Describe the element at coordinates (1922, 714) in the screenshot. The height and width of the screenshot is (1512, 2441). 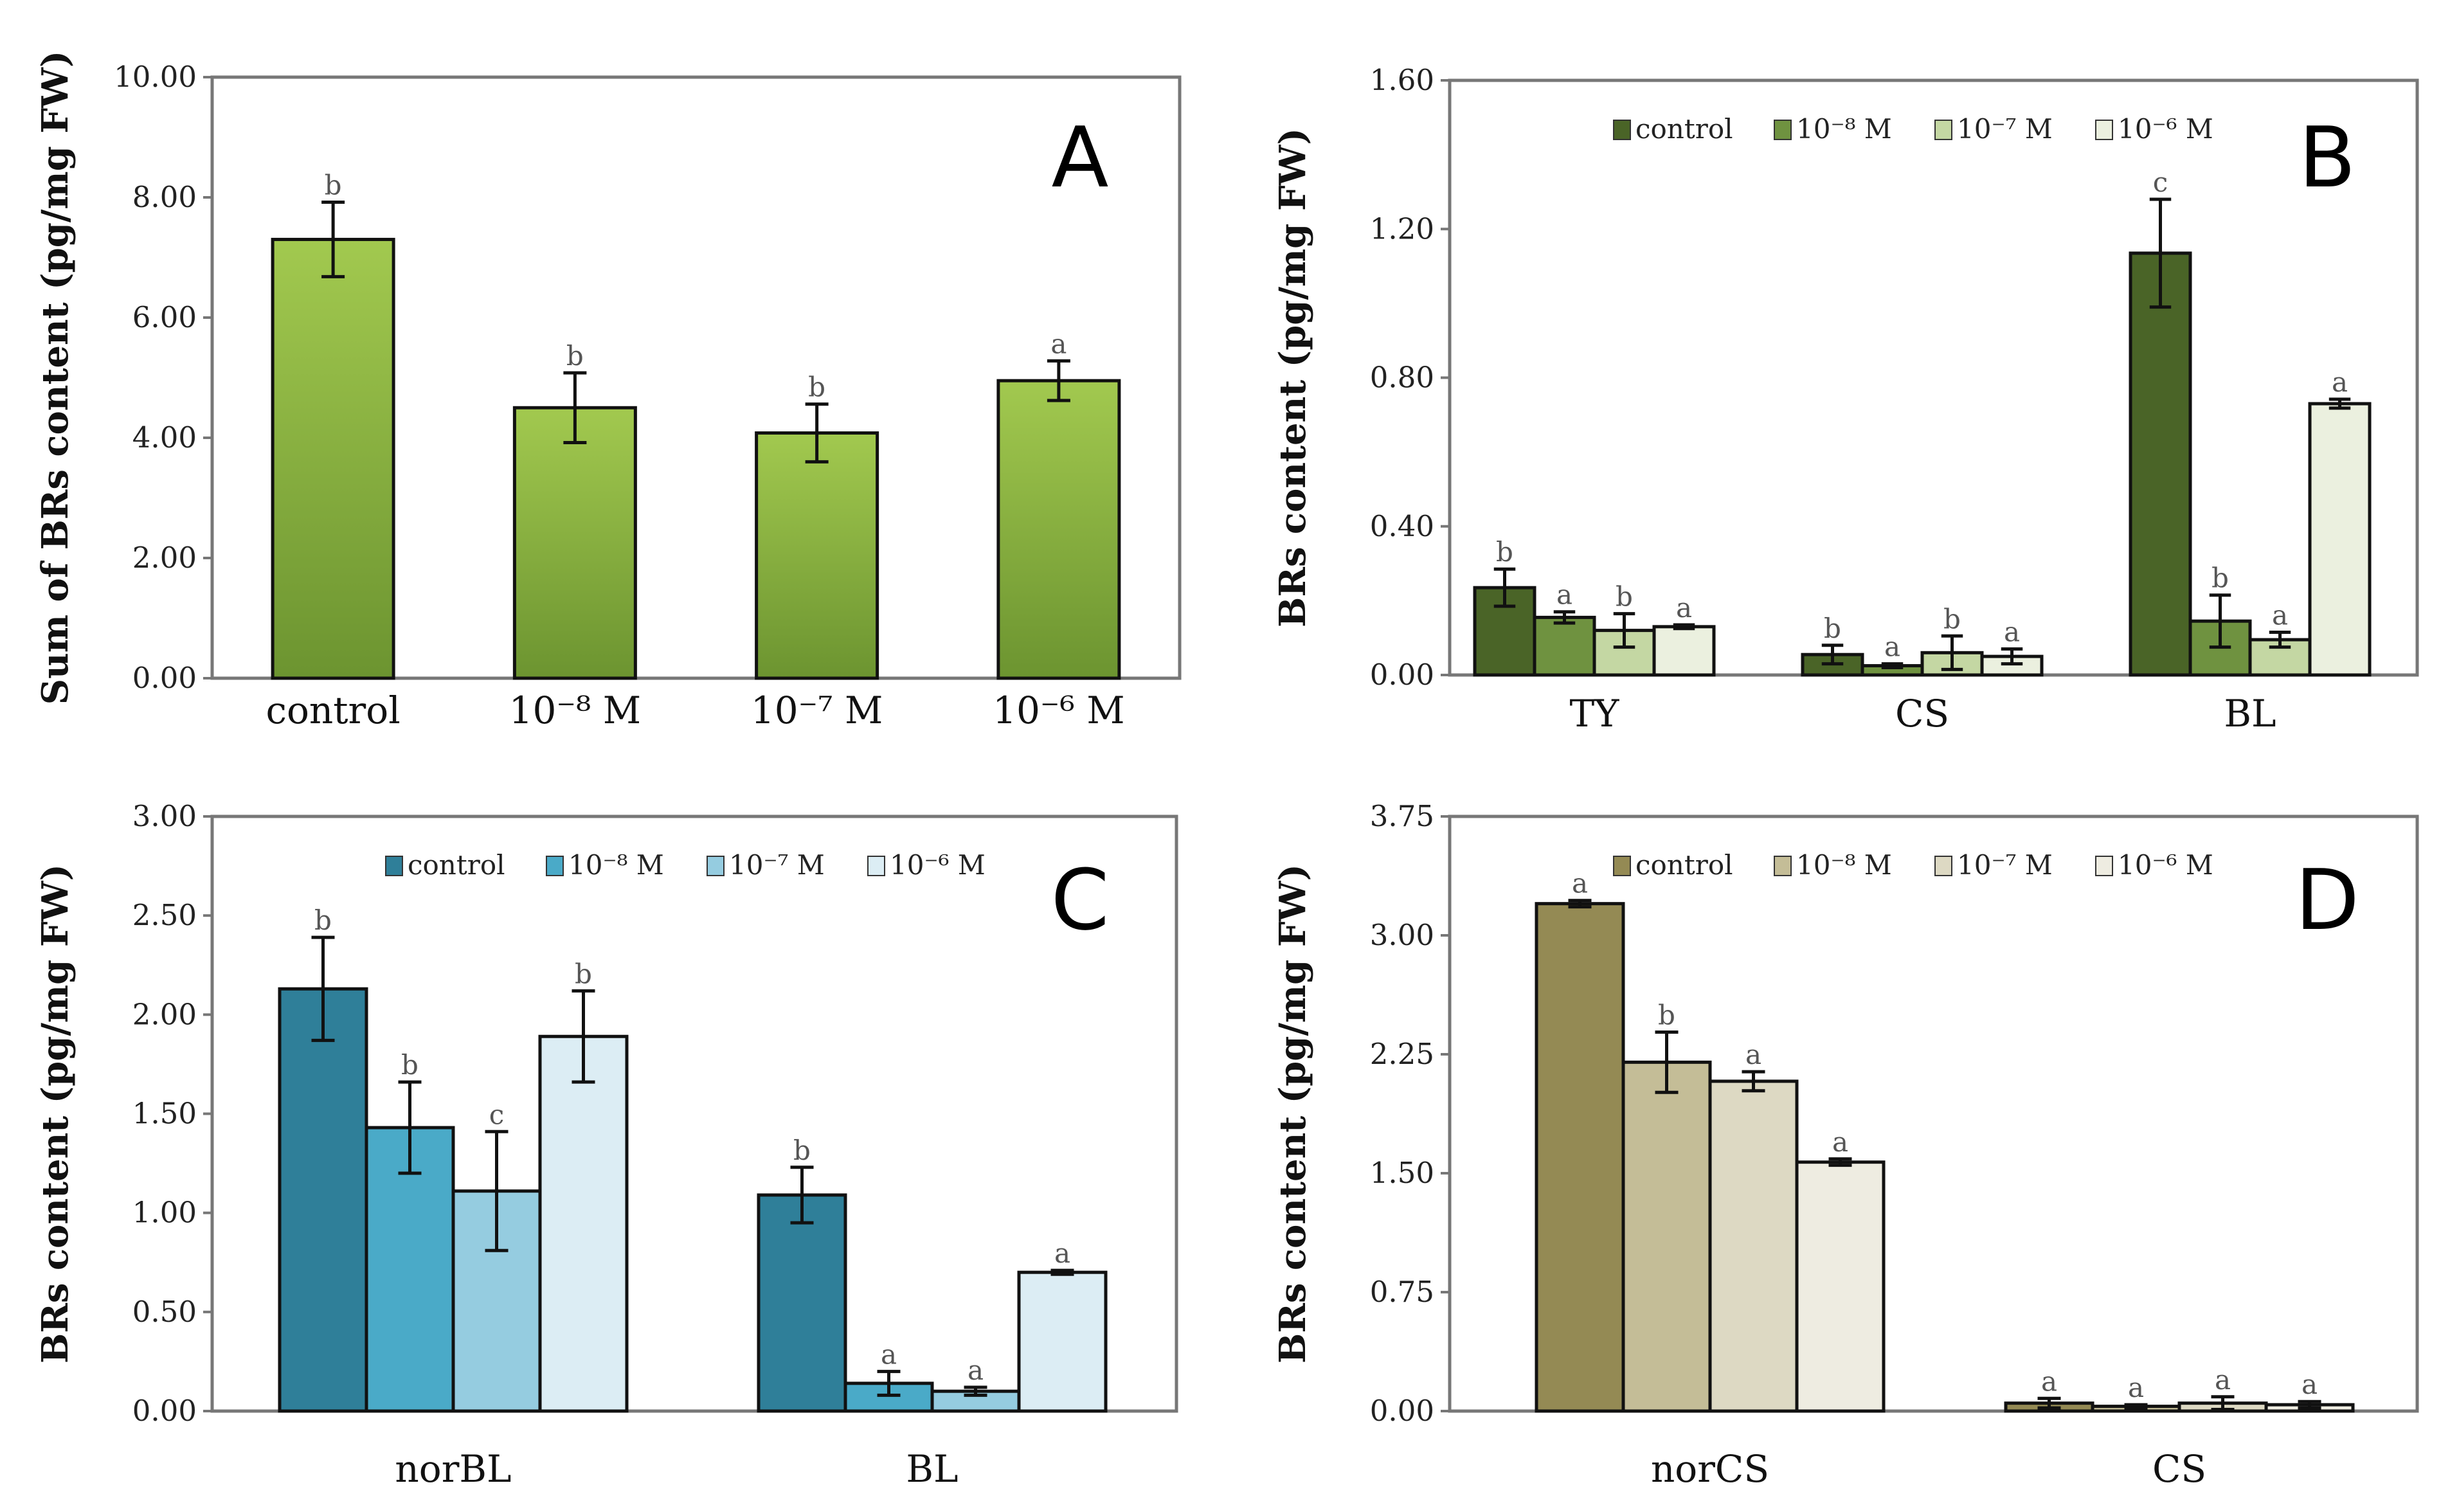
I see `category-label: CS` at that location.